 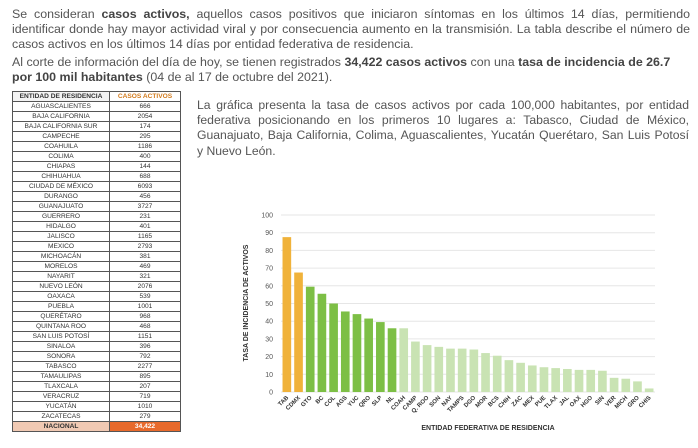 What do you see at coordinates (145, 216) in the screenshot?
I see `state-active-cases: 231` at bounding box center [145, 216].